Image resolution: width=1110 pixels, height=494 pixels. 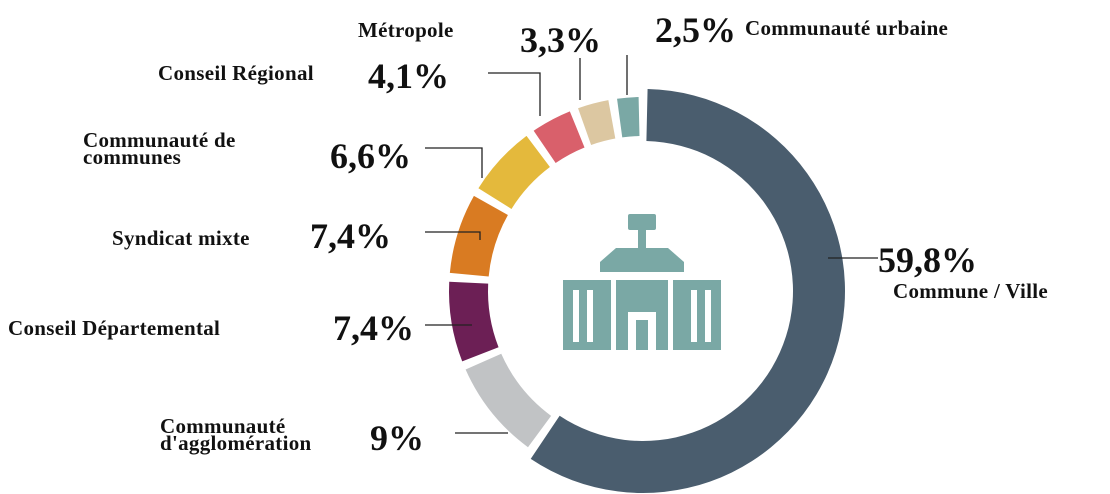 I want to click on value-label: 3,3%, so click(x=560, y=40).